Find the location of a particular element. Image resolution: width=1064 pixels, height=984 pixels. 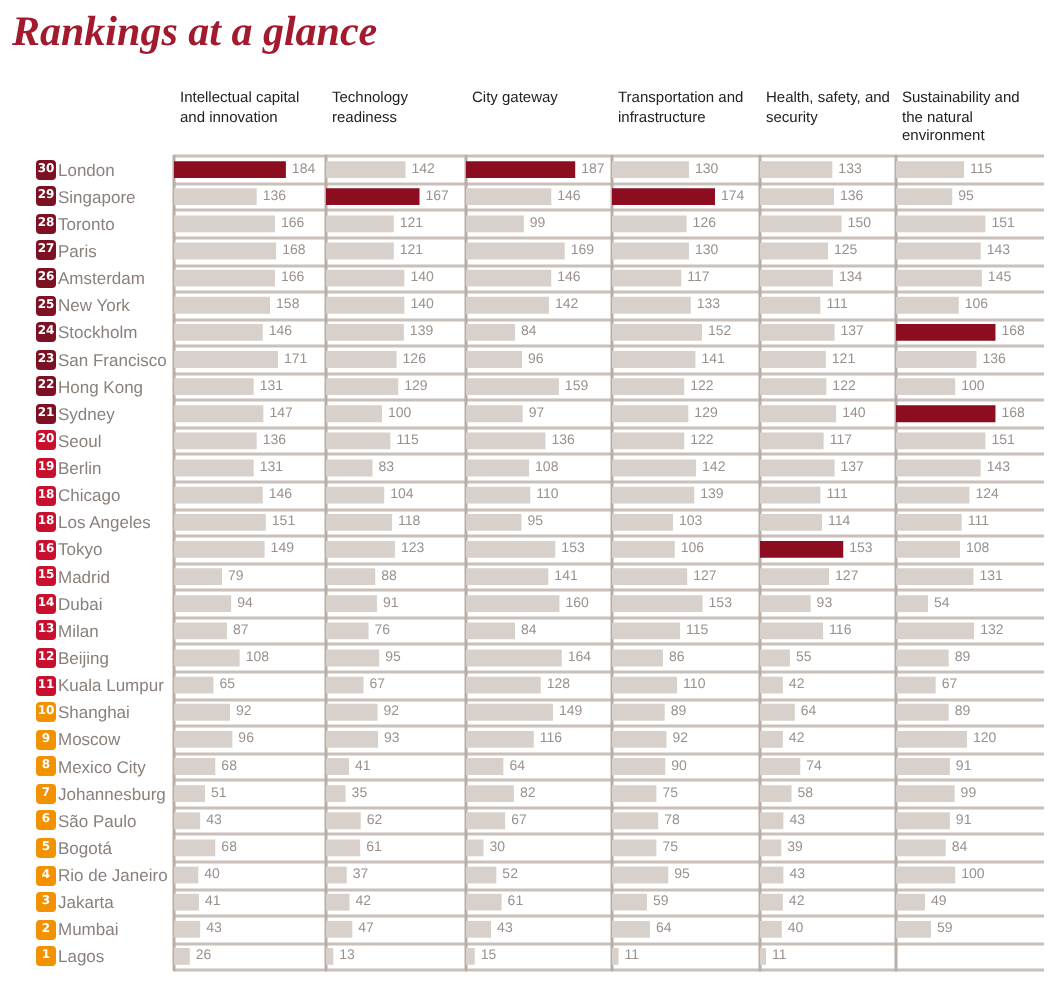

y-tick-label: Paris is located at coordinates (77, 250).